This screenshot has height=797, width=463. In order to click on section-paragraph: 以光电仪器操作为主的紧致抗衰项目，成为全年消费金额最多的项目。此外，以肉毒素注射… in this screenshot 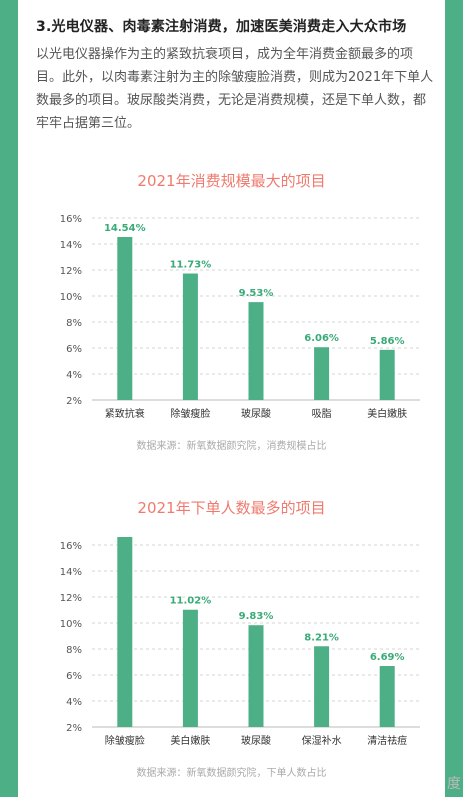, I will do `click(235, 89)`.